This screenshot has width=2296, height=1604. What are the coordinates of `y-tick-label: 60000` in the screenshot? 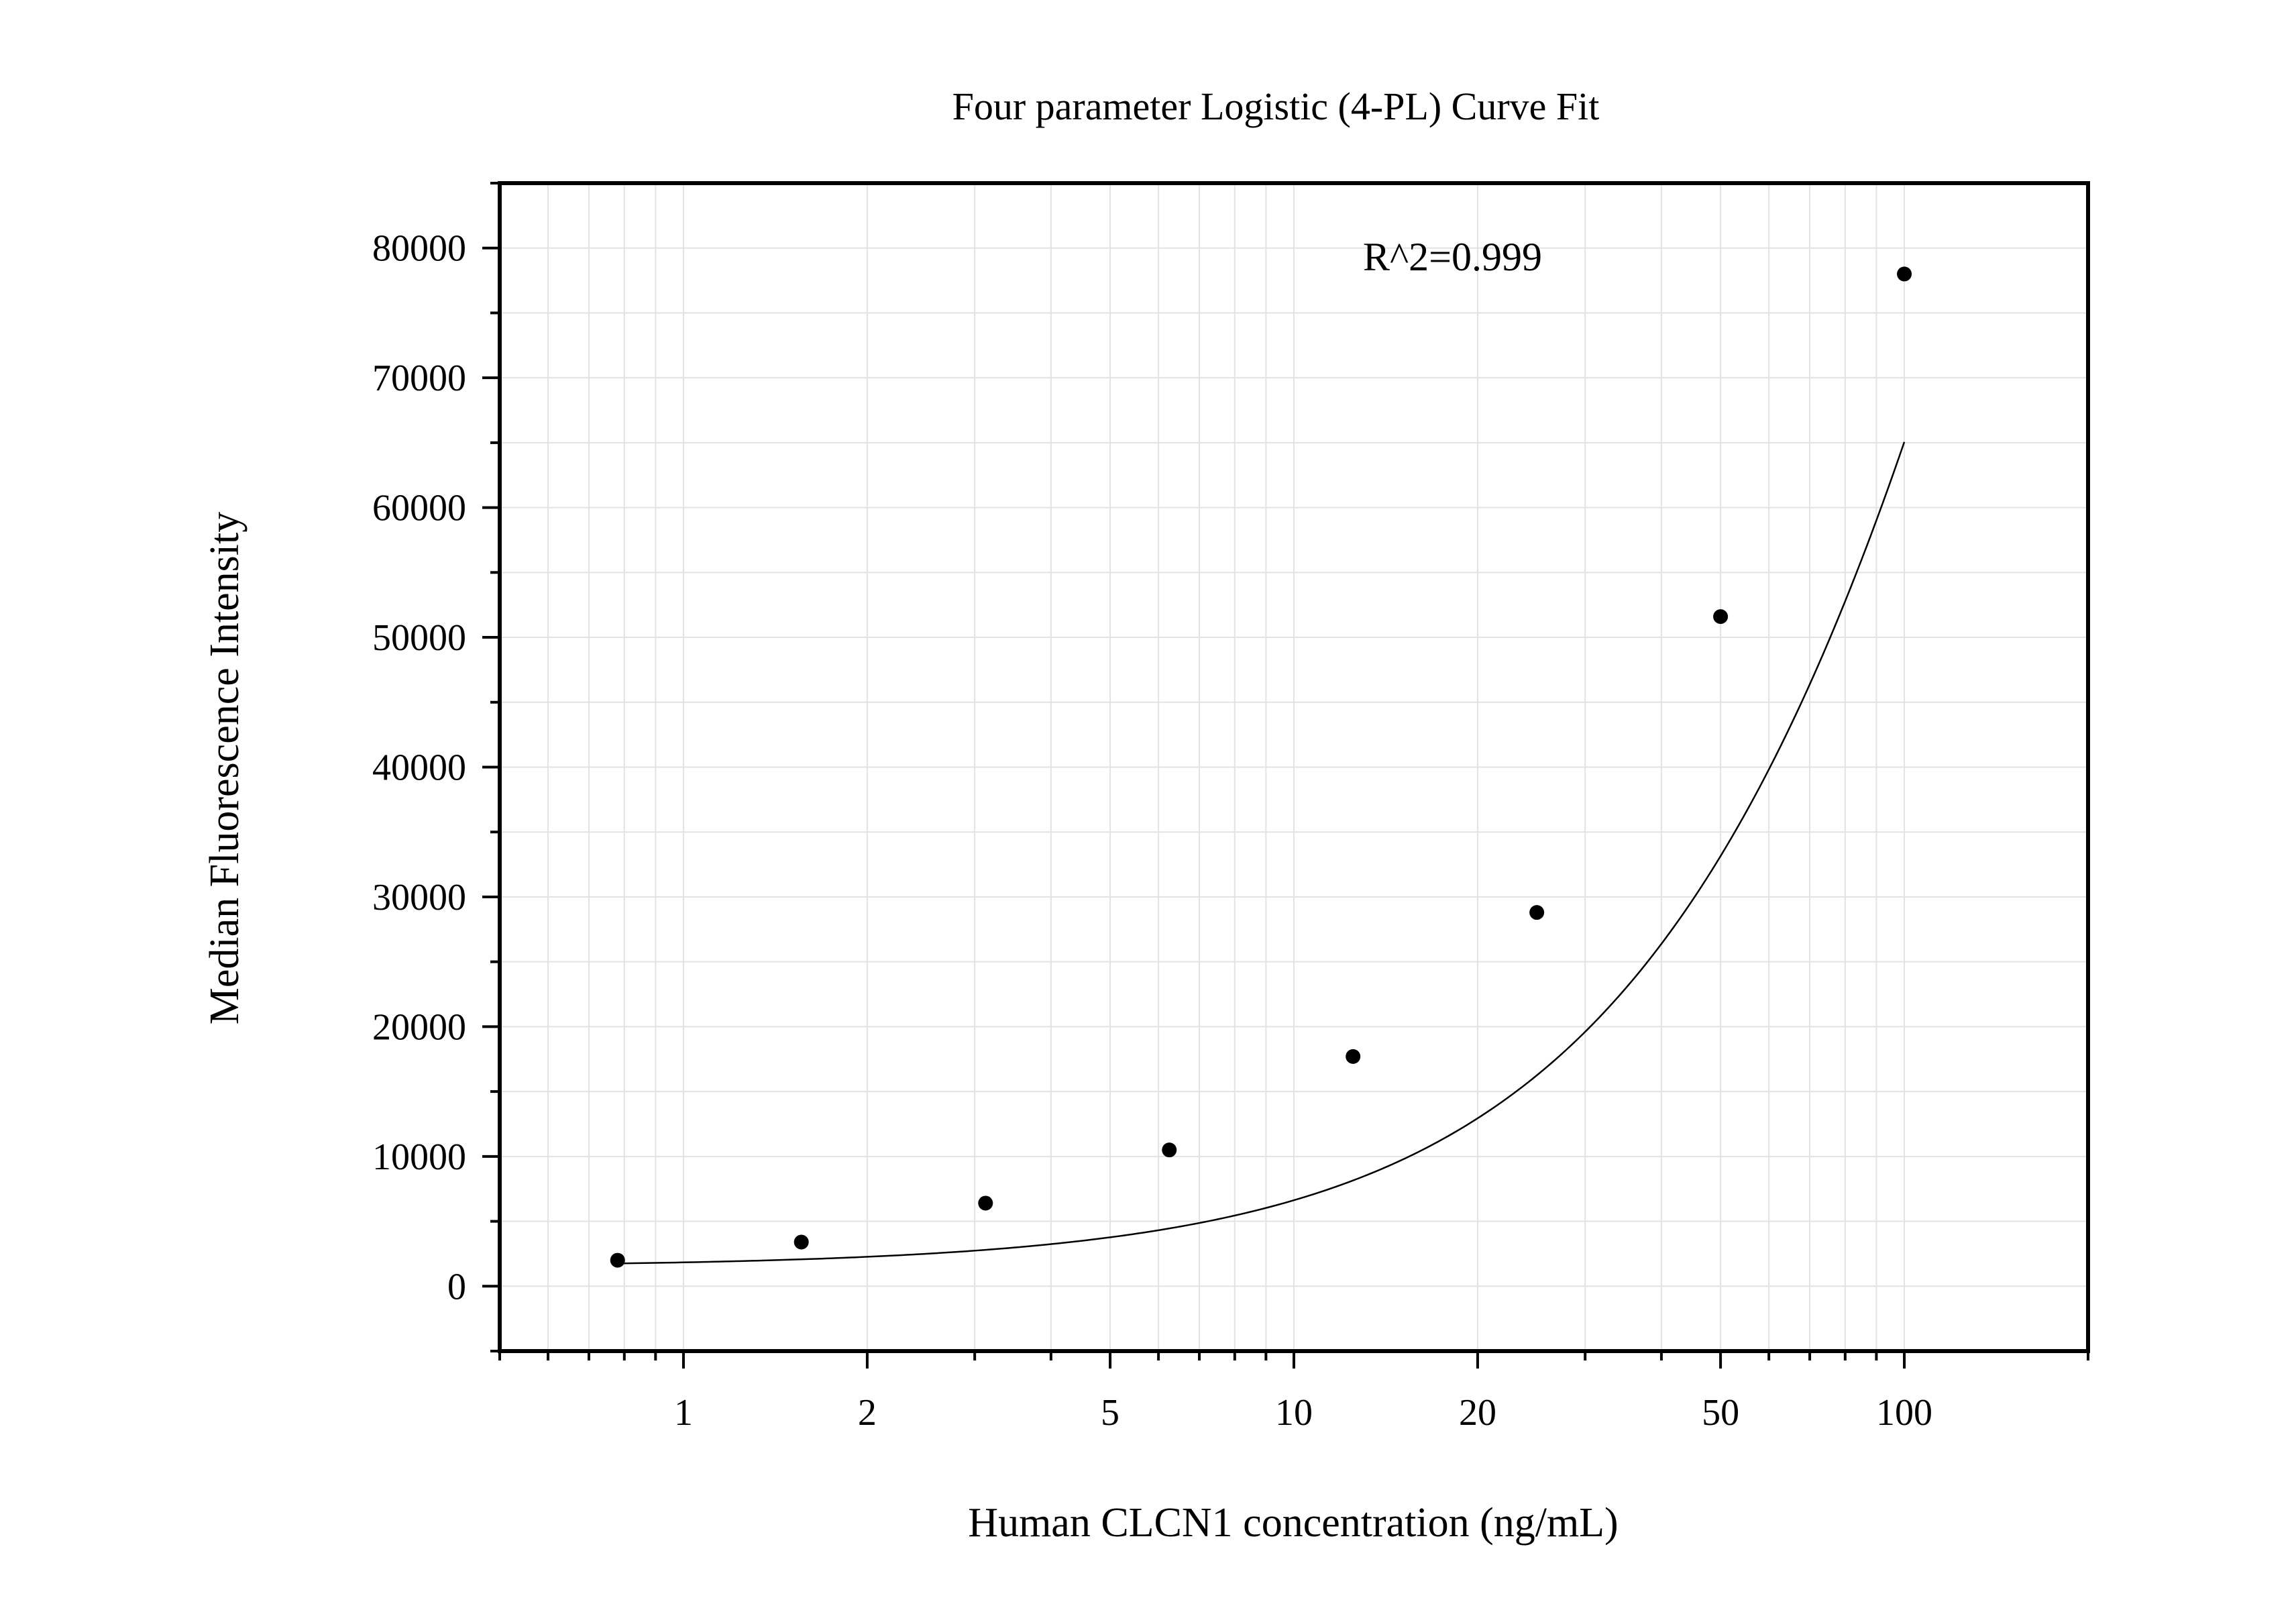 It's located at (419, 508).